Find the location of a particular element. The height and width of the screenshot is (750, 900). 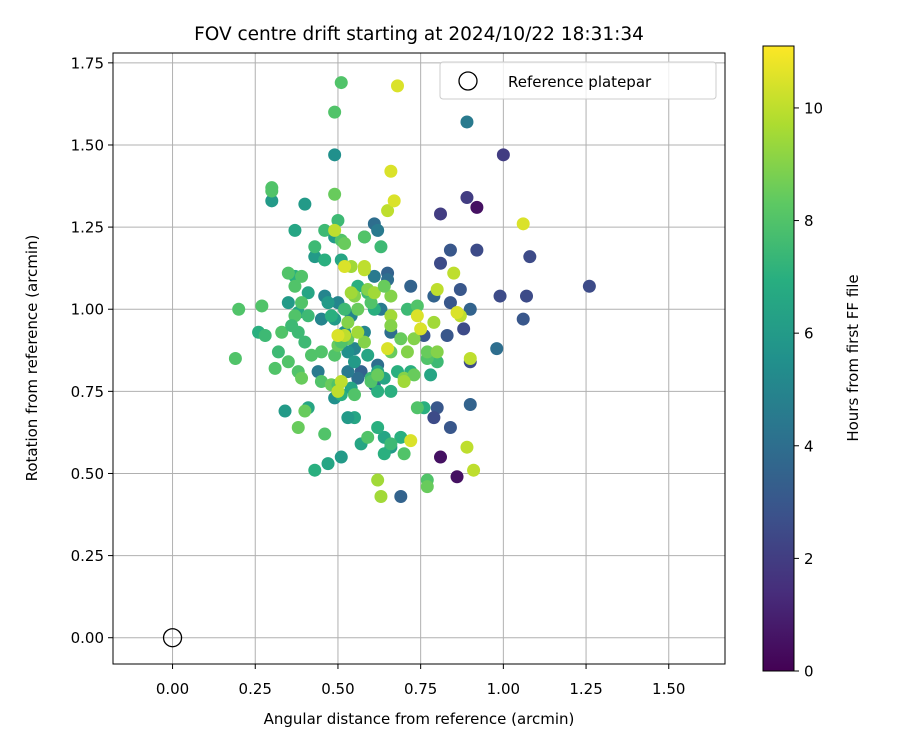

colorbar-tick-label: 0 is located at coordinates (809, 672).